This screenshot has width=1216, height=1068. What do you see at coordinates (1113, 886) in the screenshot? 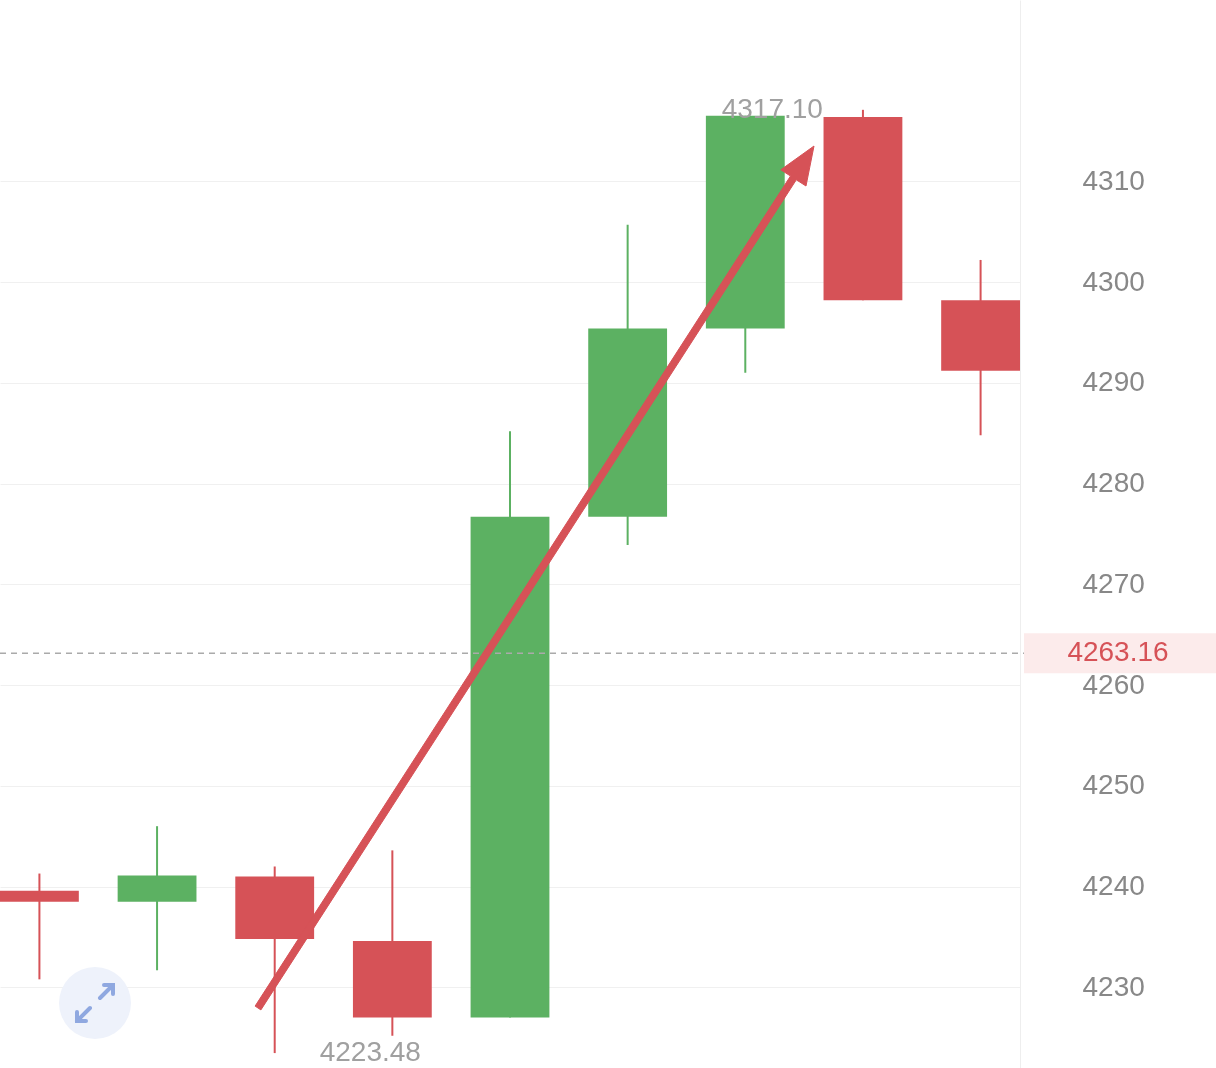
I see `y-tick-label: 4240` at bounding box center [1113, 886].